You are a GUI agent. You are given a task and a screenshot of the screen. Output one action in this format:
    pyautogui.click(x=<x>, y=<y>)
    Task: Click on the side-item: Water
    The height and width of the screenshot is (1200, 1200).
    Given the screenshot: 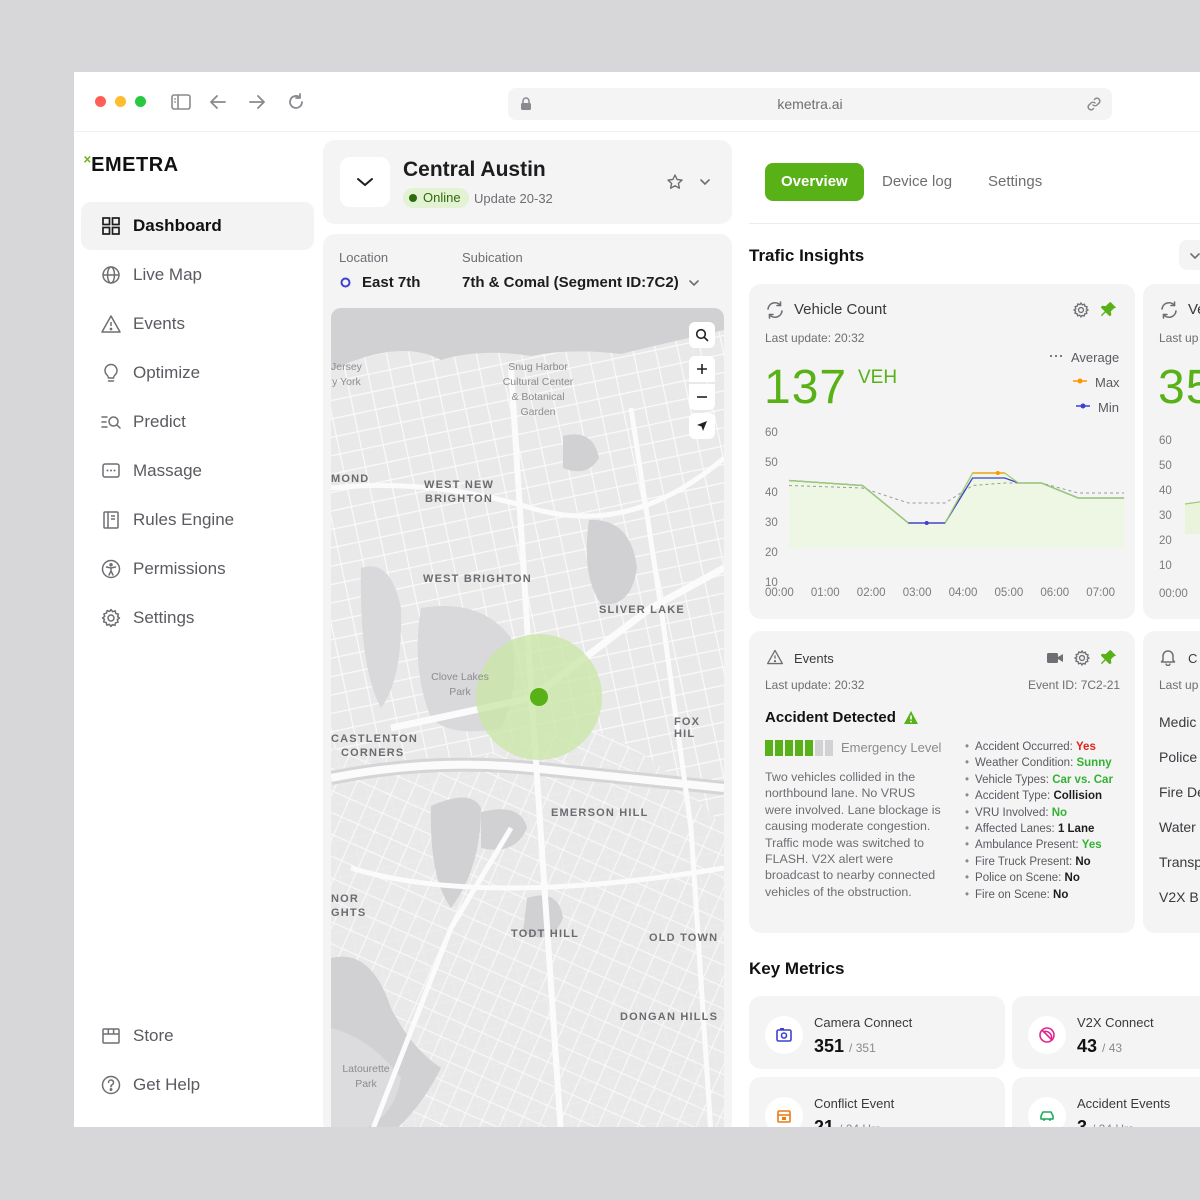 What is the action you would take?
    pyautogui.click(x=1177, y=827)
    